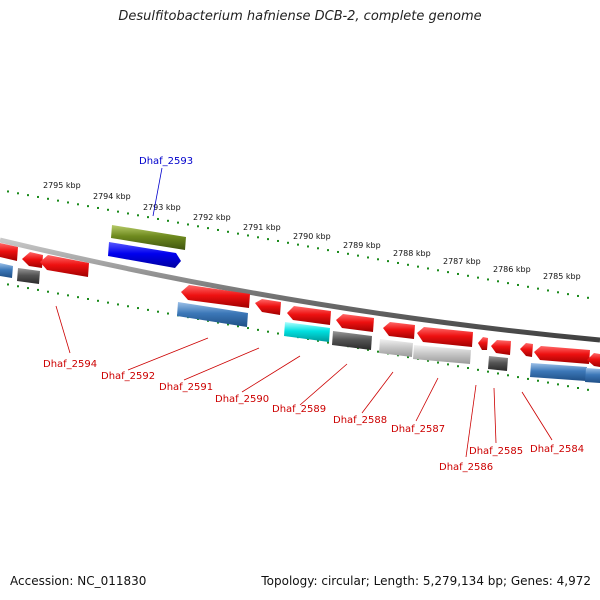 The image size is (600, 600). Describe the element at coordinates (62, 185) in the screenshot. I see `kbp-label: 2795 kbp` at that location.